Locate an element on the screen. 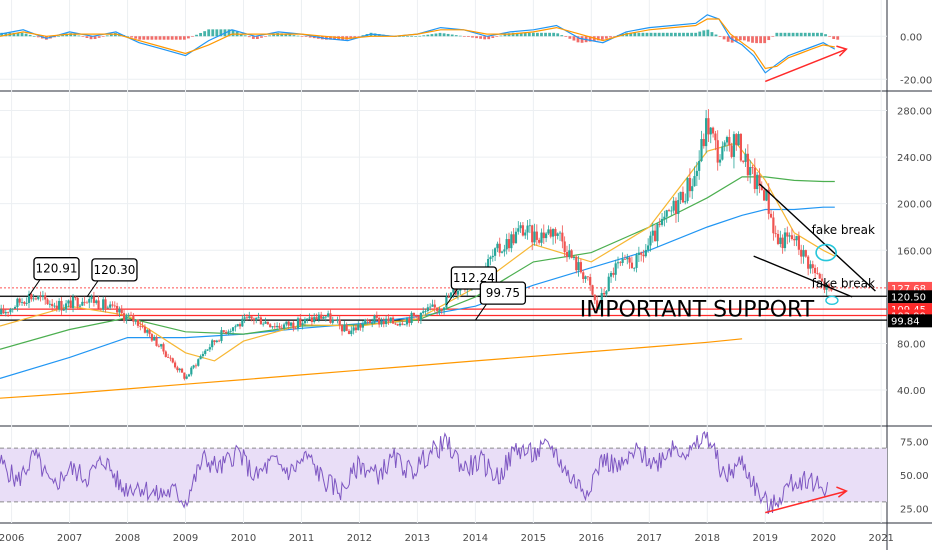  macd-signal-line is located at coordinates (417, 44).